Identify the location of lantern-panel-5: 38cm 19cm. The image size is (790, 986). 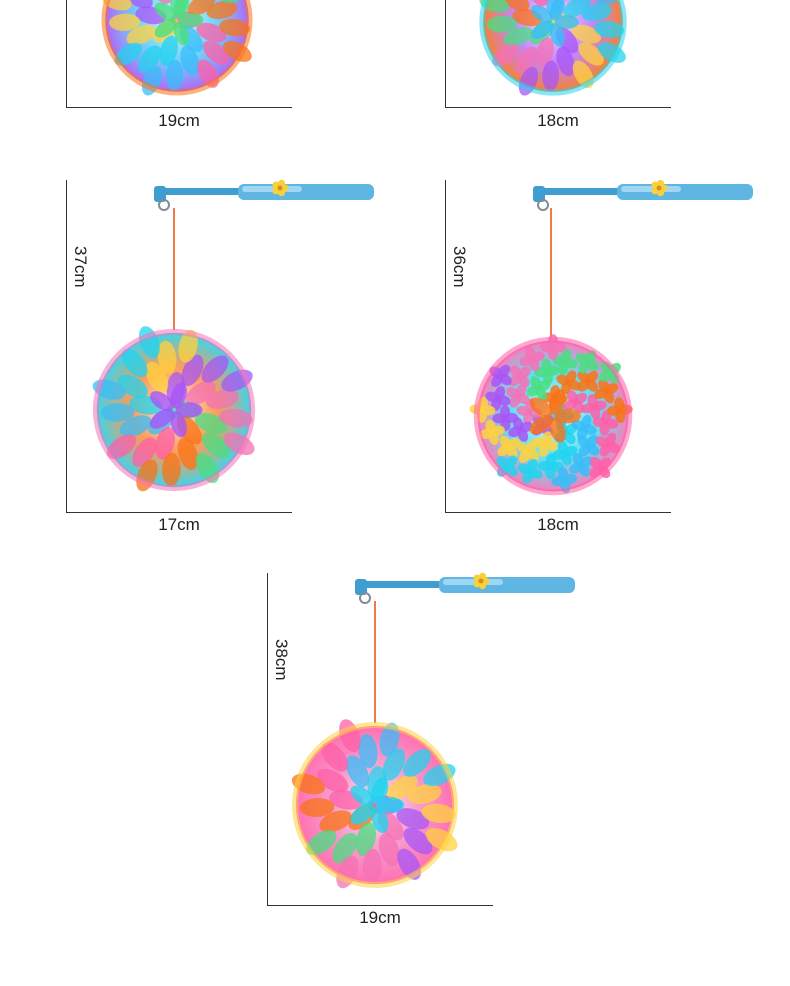
(427, 752).